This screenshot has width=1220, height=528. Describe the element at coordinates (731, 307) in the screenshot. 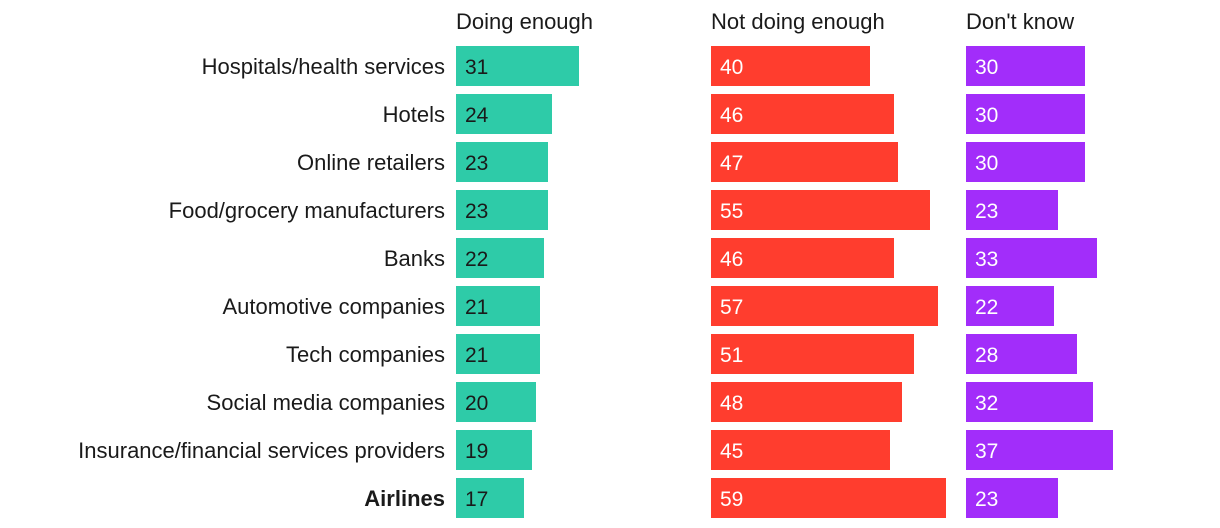

I see `bar-value-label: 57` at that location.